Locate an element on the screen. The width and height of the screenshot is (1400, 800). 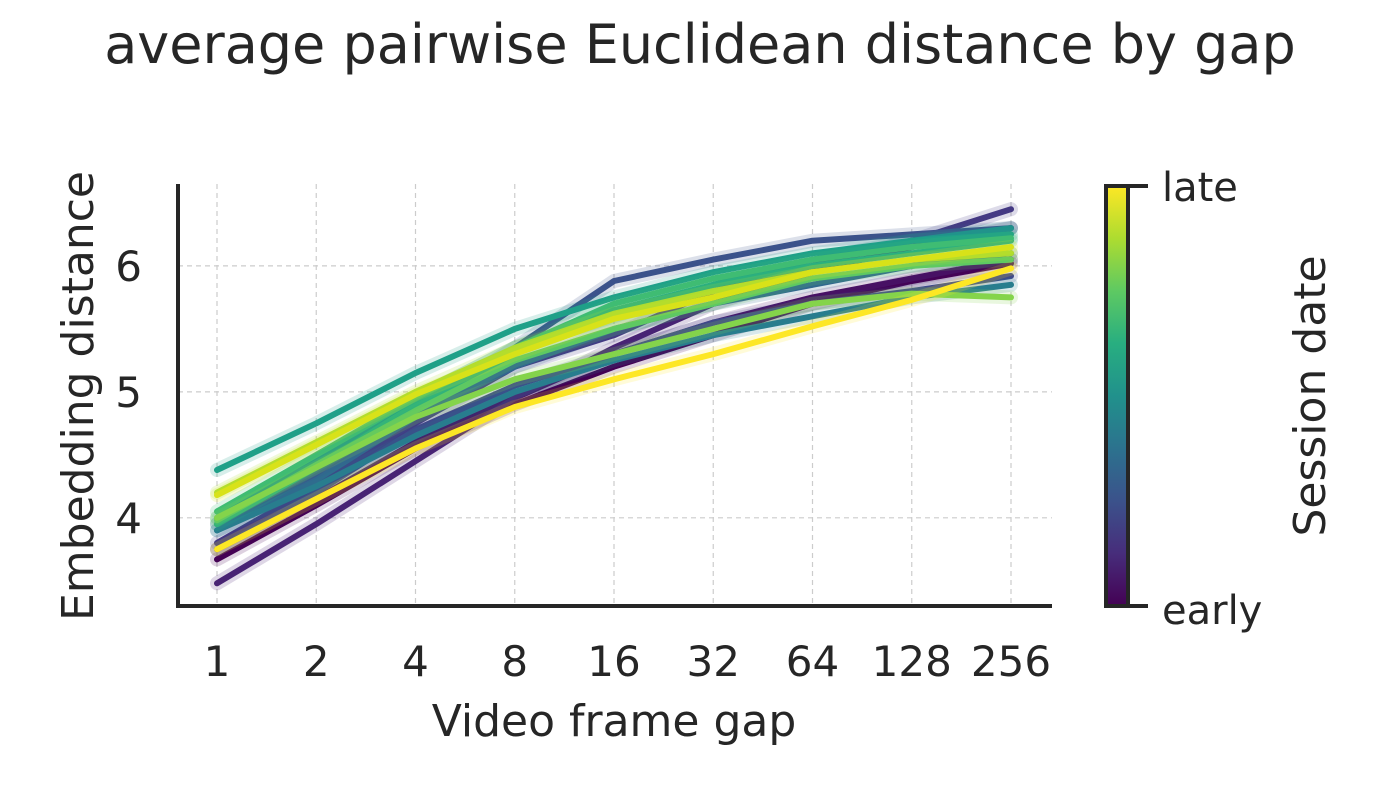
x-tick-label: 128 is located at coordinates (912, 661).